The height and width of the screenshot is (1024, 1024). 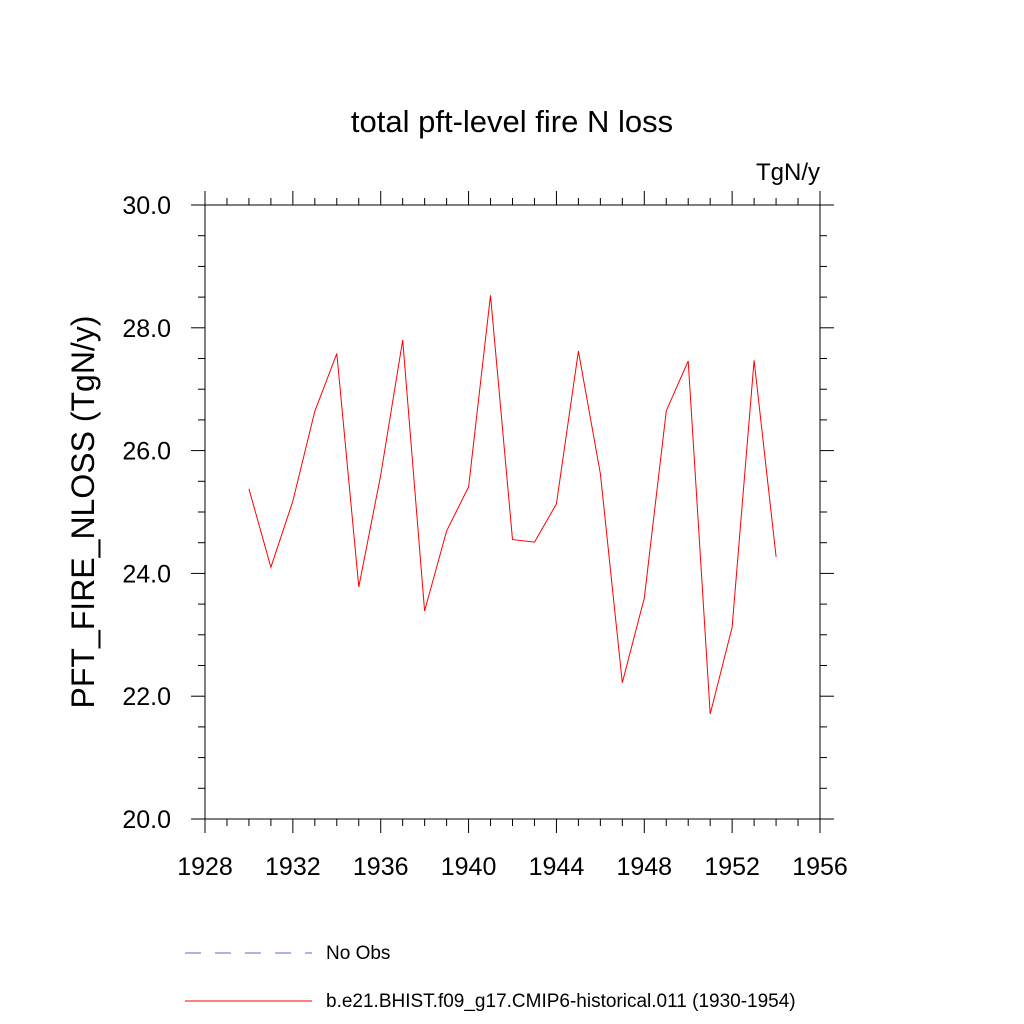 What do you see at coordinates (146, 697) in the screenshot?
I see `y-tick-label: 22.0` at bounding box center [146, 697].